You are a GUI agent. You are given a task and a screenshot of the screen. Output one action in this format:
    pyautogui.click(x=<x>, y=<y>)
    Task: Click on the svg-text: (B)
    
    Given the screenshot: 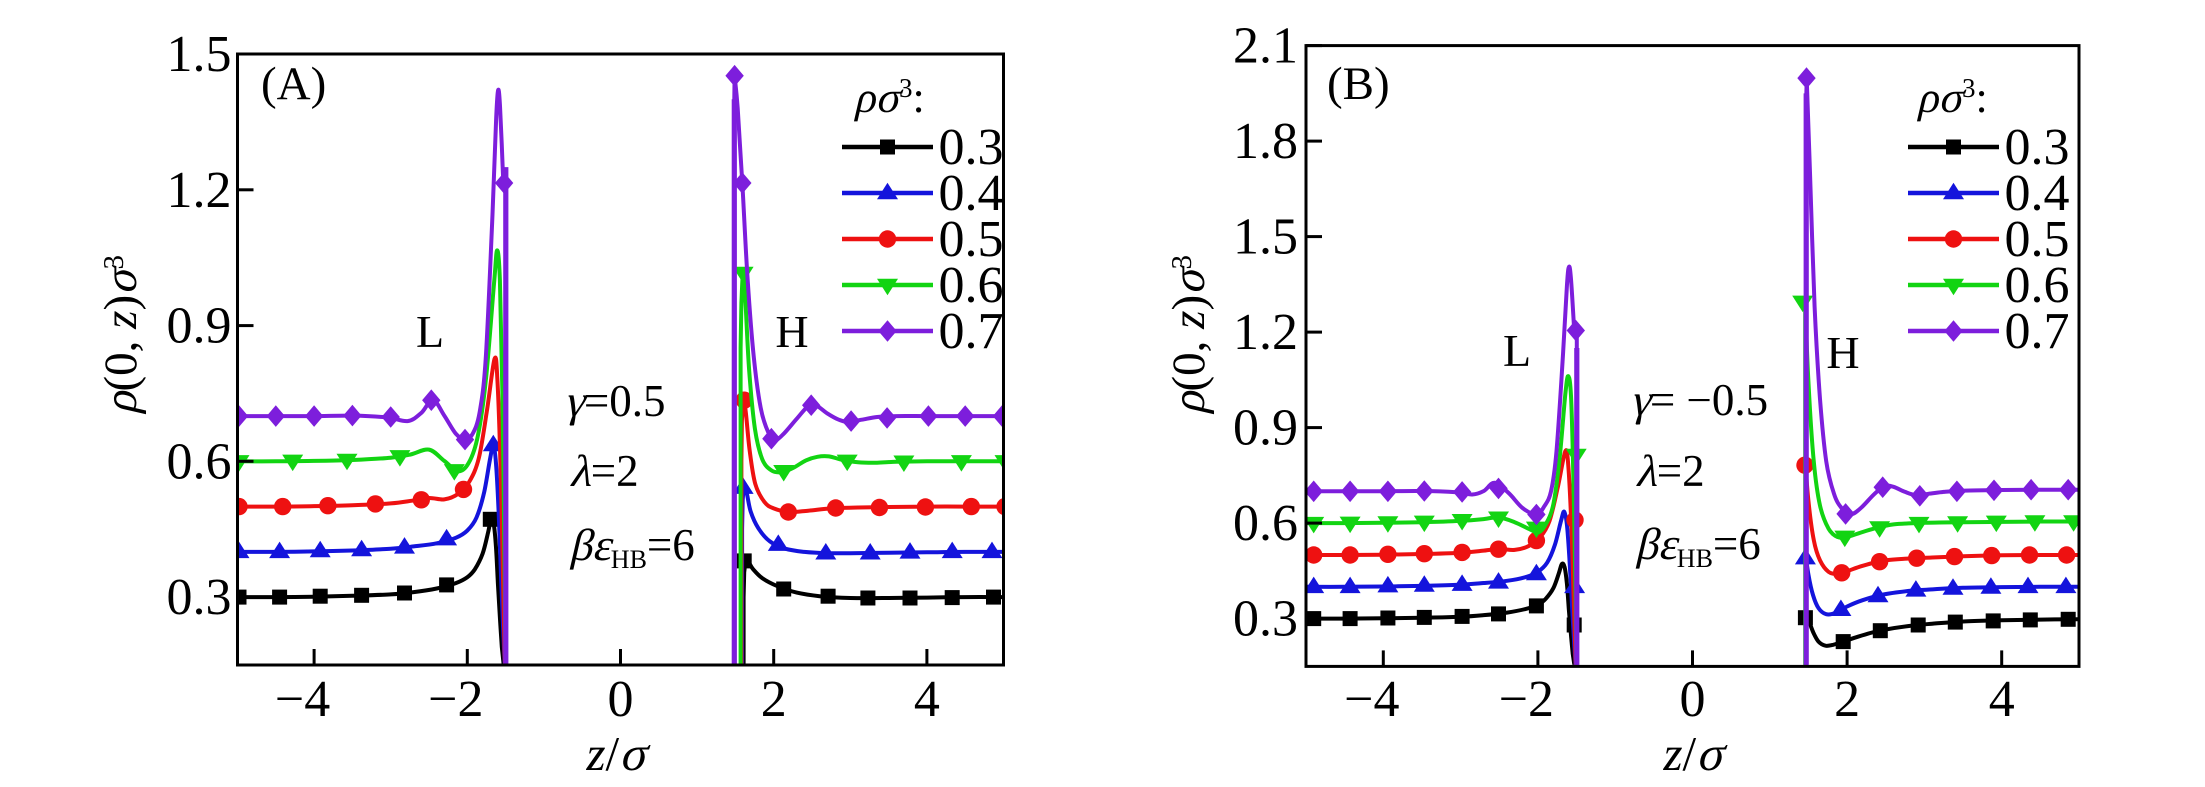 What is the action you would take?
    pyautogui.click(x=1358, y=84)
    